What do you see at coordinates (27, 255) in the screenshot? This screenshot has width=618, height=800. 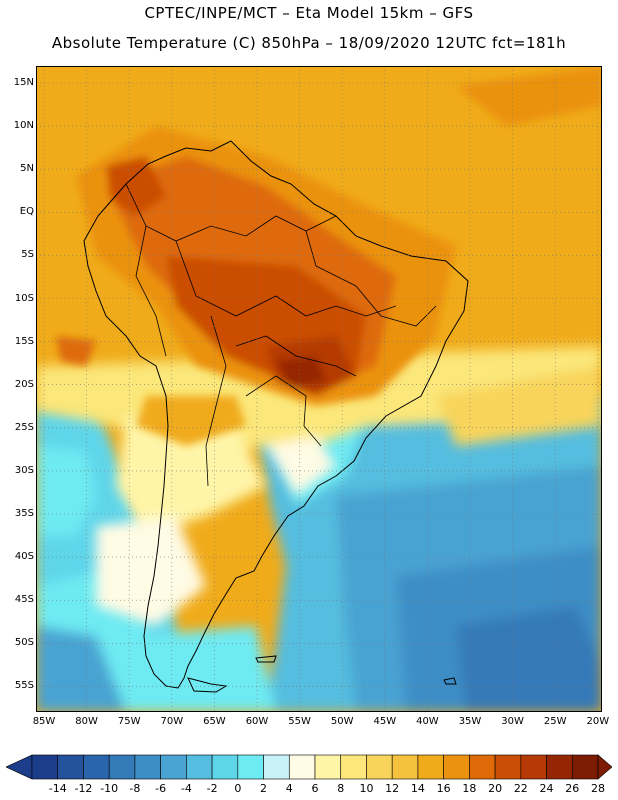 I see `latitude-label: 5S` at bounding box center [27, 255].